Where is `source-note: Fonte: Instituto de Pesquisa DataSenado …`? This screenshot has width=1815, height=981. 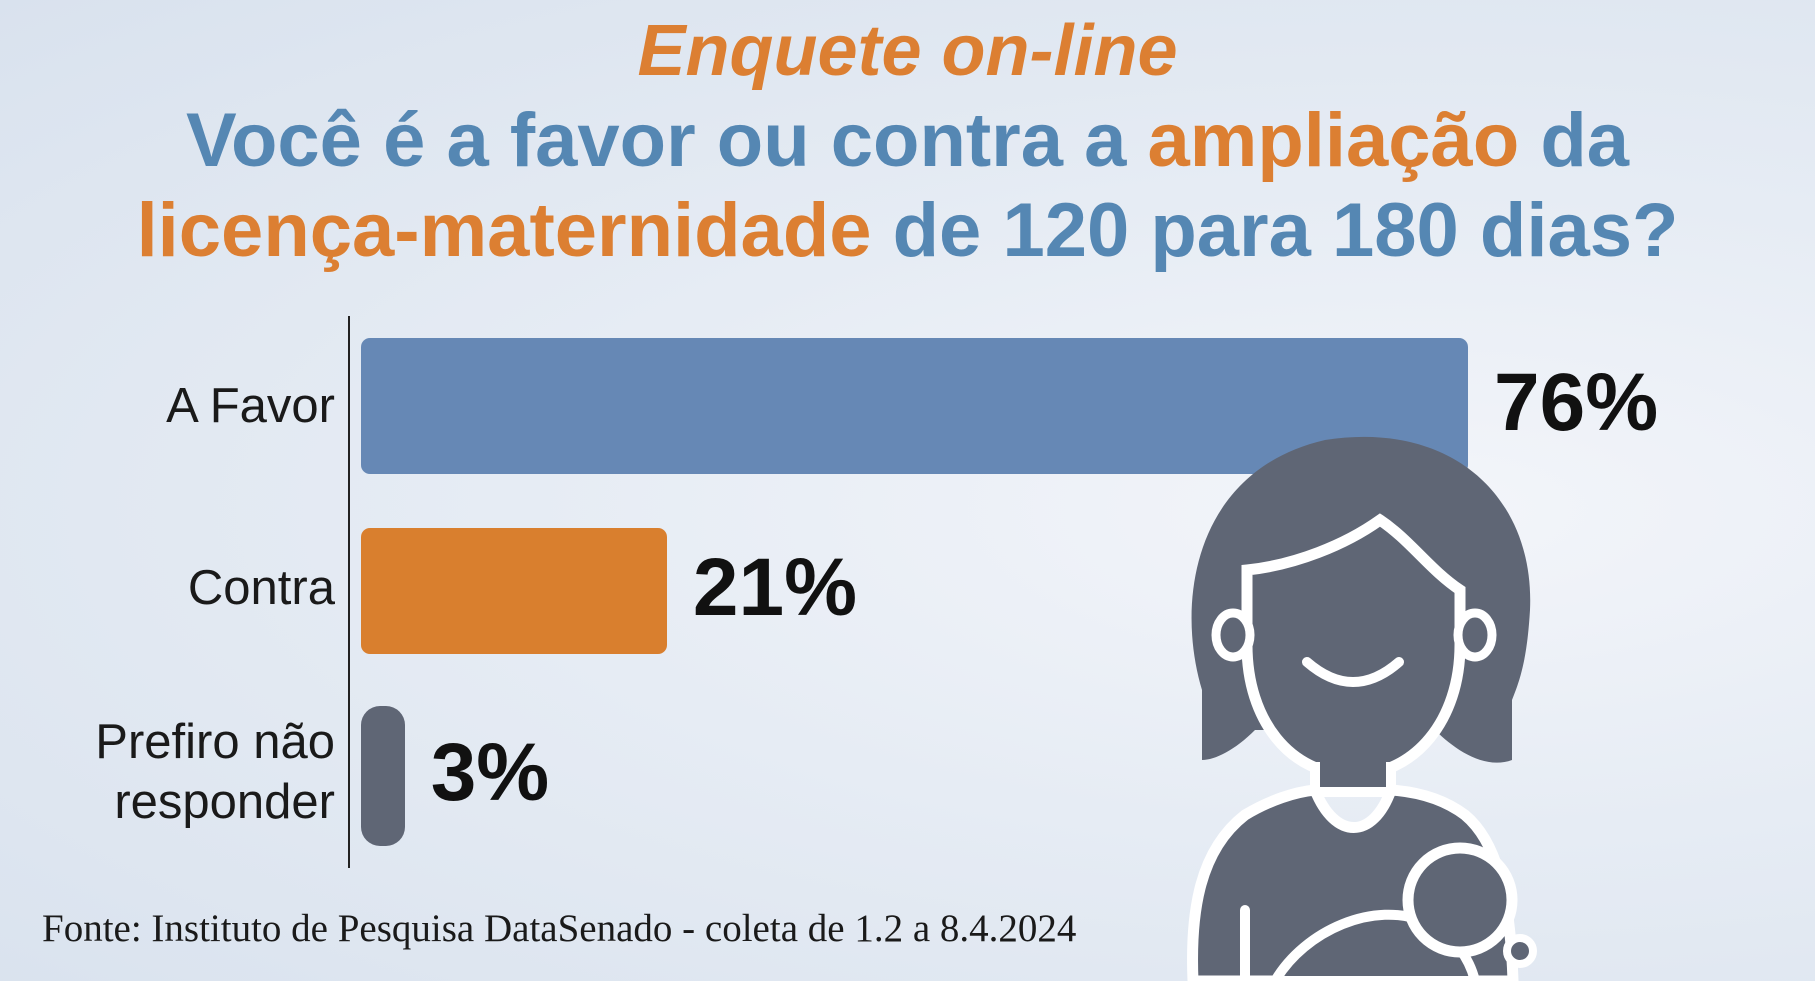 source-note: Fonte: Instituto de Pesquisa DataSenado … is located at coordinates (559, 928).